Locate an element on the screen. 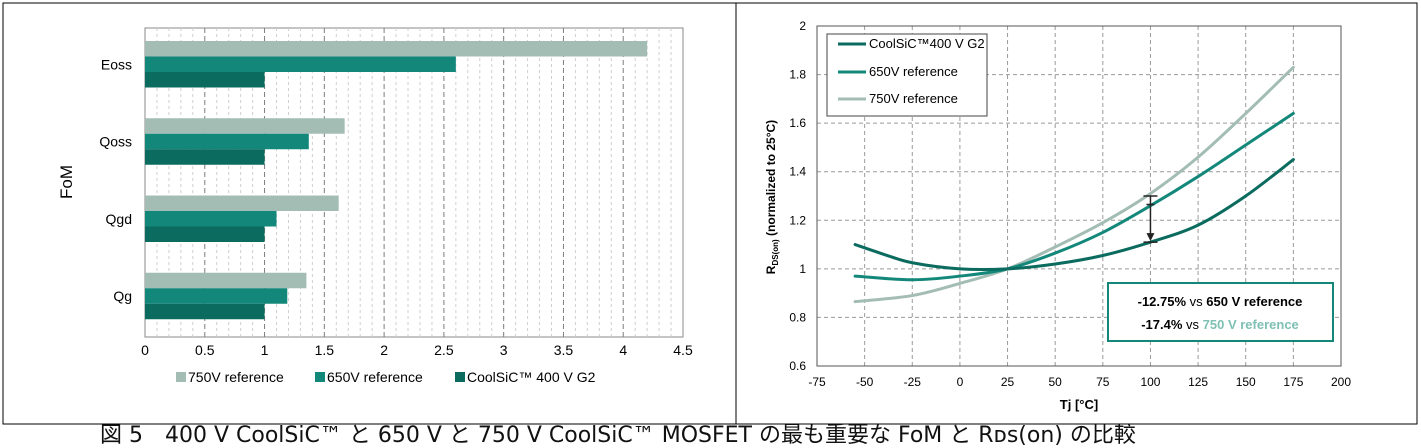 The image size is (1421, 448). bar-x-tick-label: 1 is located at coordinates (265, 350).